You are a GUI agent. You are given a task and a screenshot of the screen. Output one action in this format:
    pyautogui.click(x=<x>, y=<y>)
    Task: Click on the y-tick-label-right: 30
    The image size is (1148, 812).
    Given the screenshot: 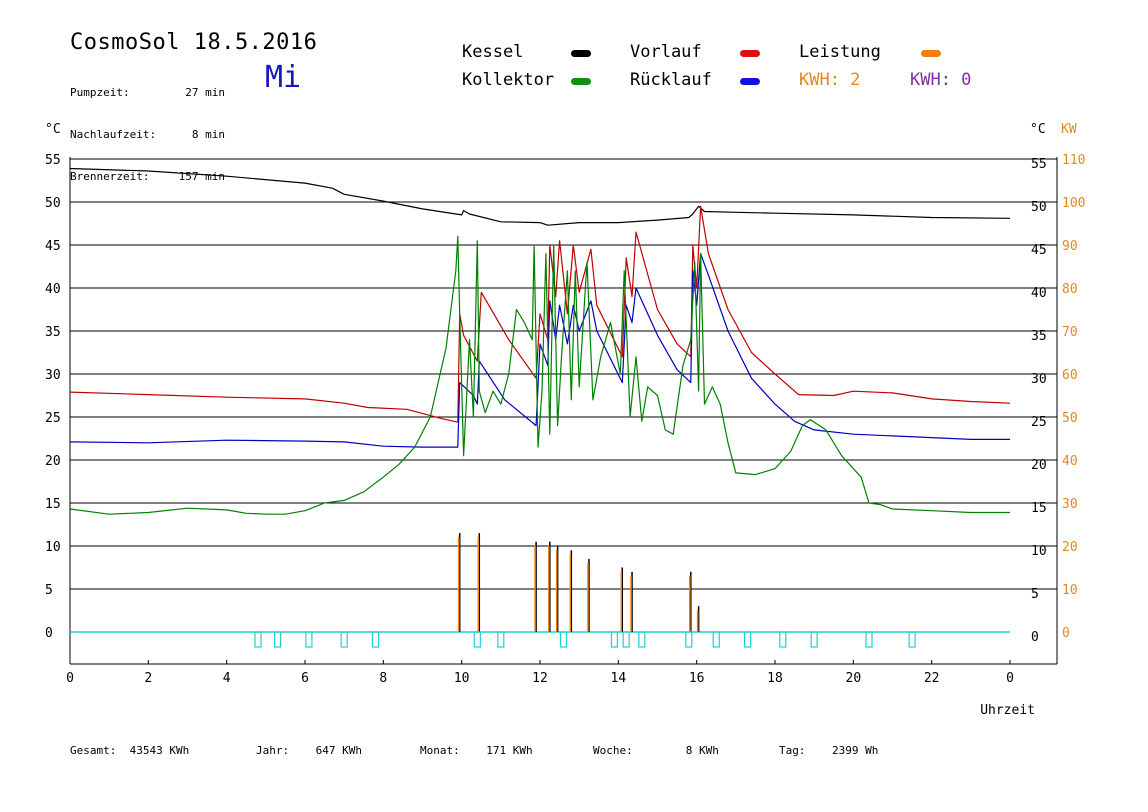 What is the action you would take?
    pyautogui.click(x=1039, y=379)
    